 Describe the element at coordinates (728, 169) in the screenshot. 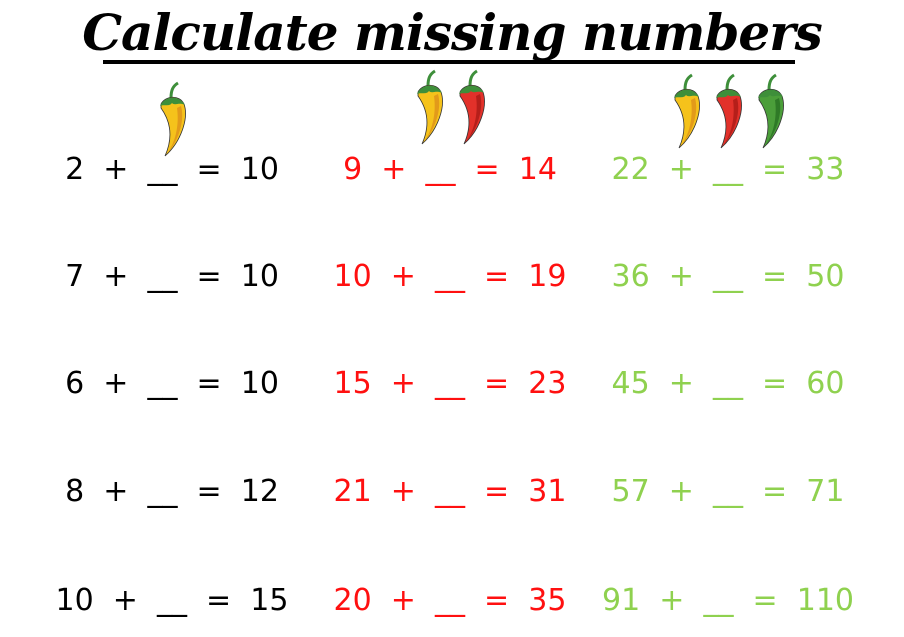

I see `equation: 22 + __ = 33` at that location.